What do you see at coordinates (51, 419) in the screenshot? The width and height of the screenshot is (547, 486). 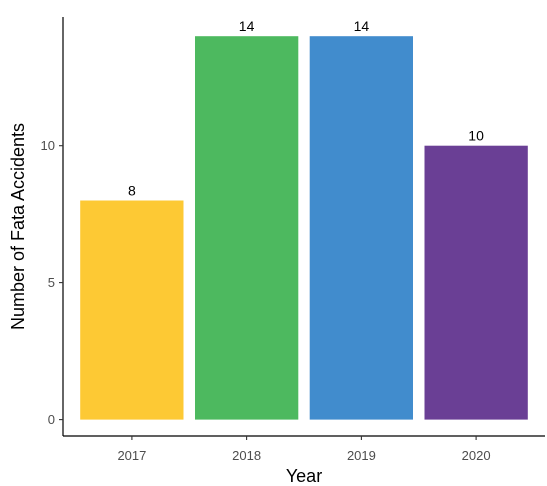 I see `y-tick-label-0: 0` at bounding box center [51, 419].